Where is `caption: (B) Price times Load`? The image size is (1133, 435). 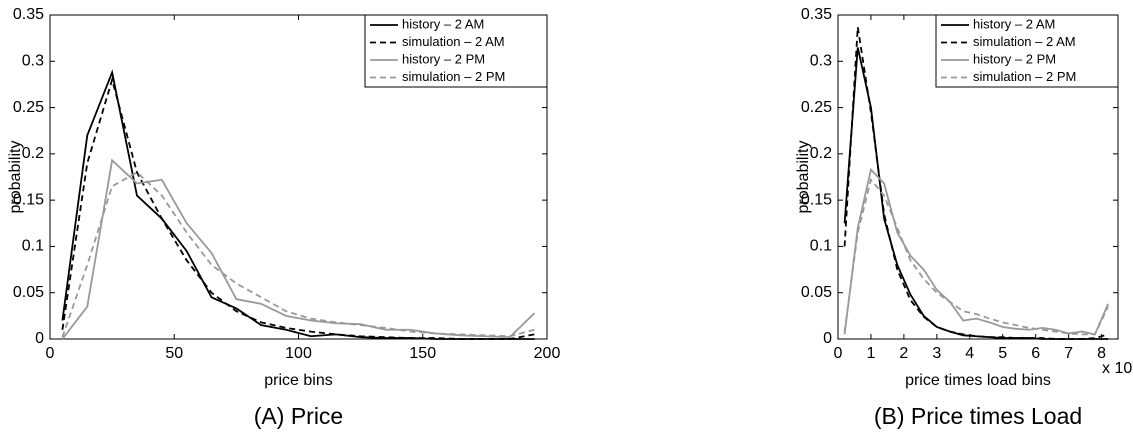 caption: (B) Price times Load is located at coordinates (978, 416).